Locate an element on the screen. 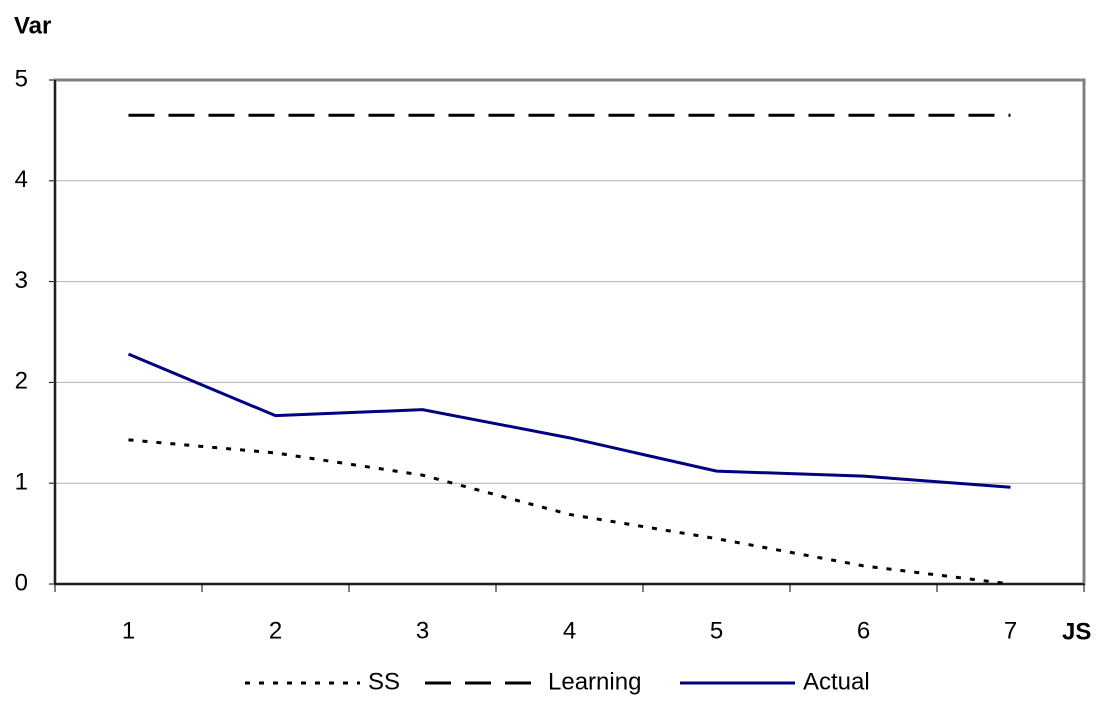 The image size is (1108, 704). y-tick-label: 3 is located at coordinates (21, 280).